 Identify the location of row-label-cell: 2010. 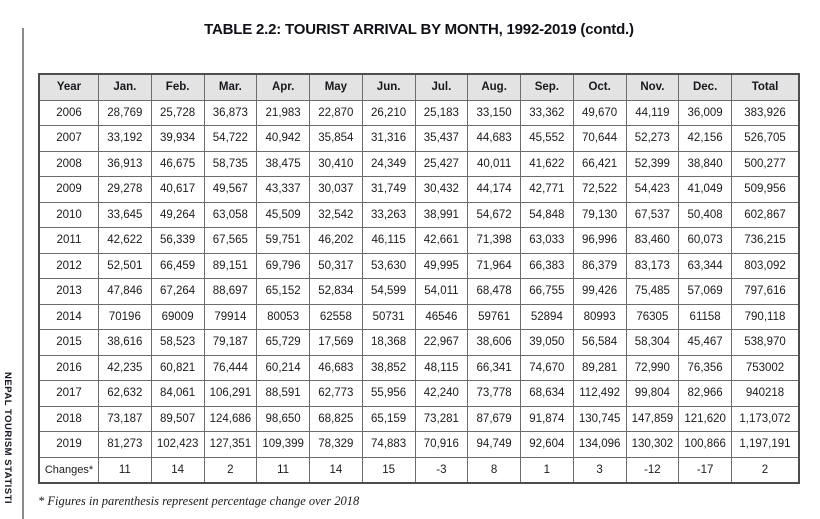
(68, 214).